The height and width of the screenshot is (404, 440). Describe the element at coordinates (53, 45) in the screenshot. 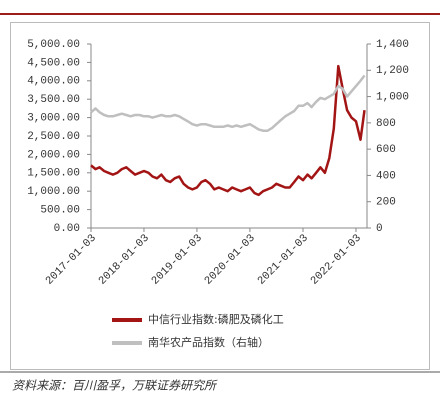

I see `y-tick-label: 5,000.00` at that location.